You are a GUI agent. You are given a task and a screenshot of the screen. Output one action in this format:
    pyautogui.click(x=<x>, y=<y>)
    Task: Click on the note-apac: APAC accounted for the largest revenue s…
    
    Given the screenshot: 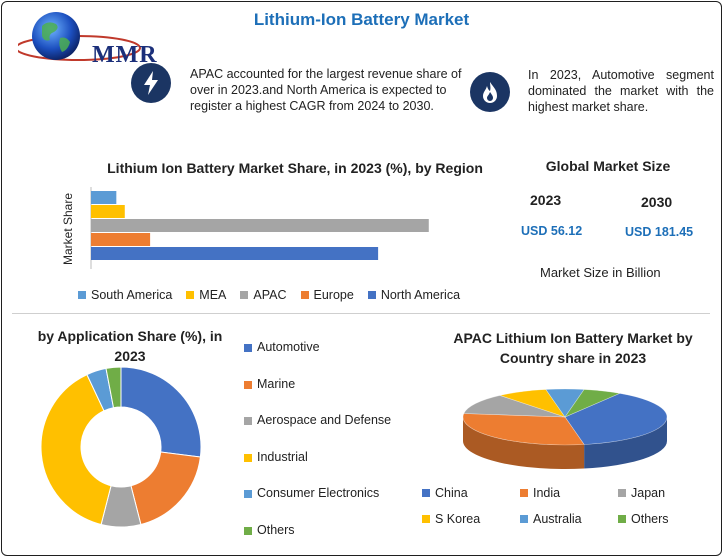 What is the action you would take?
    pyautogui.click(x=326, y=90)
    